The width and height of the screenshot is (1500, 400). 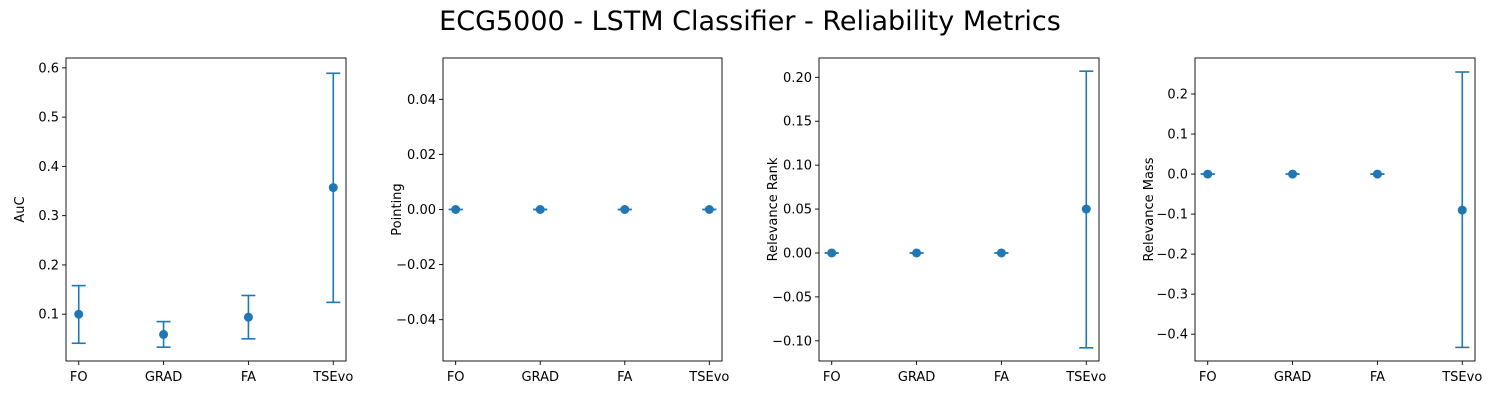 I want to click on y-tick-label: 0.4, so click(x=48, y=167).